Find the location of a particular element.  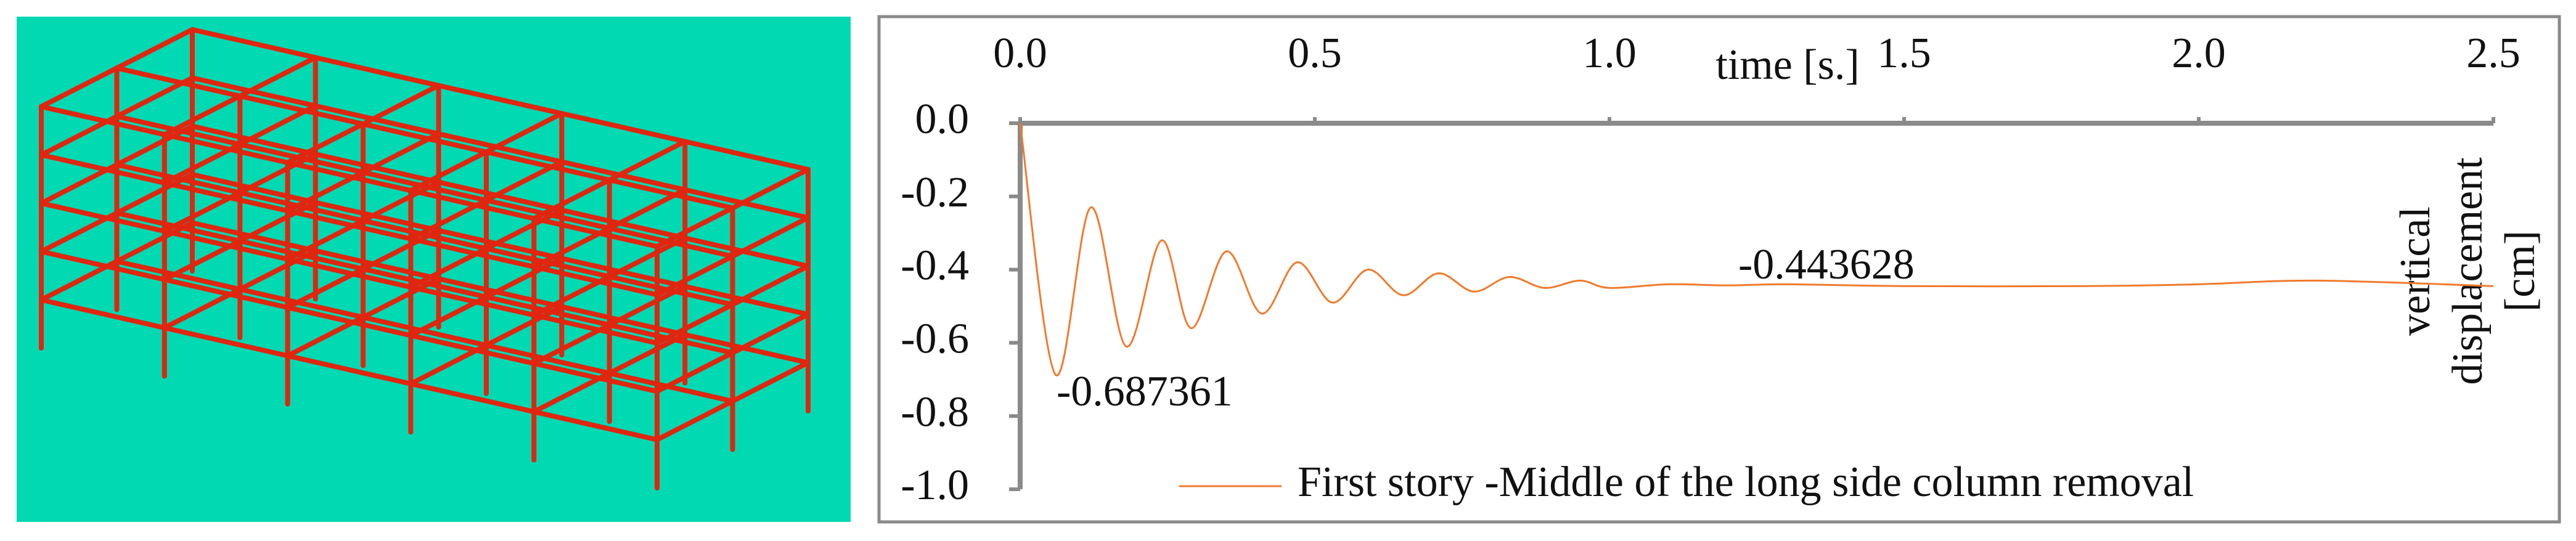

annotation: -0.687361 is located at coordinates (1145, 391).